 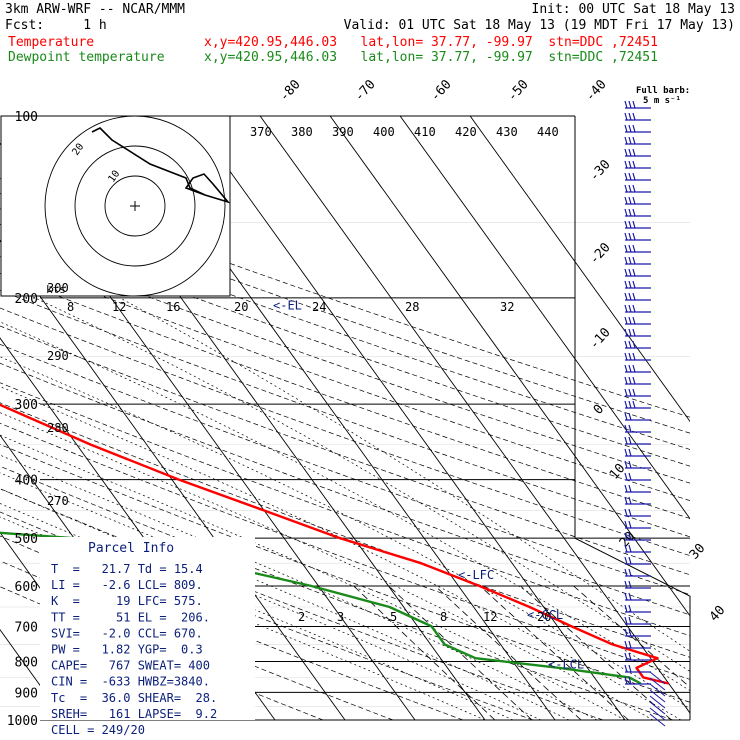 I want to click on dry-adiabat-label: 270, so click(x=58, y=501).